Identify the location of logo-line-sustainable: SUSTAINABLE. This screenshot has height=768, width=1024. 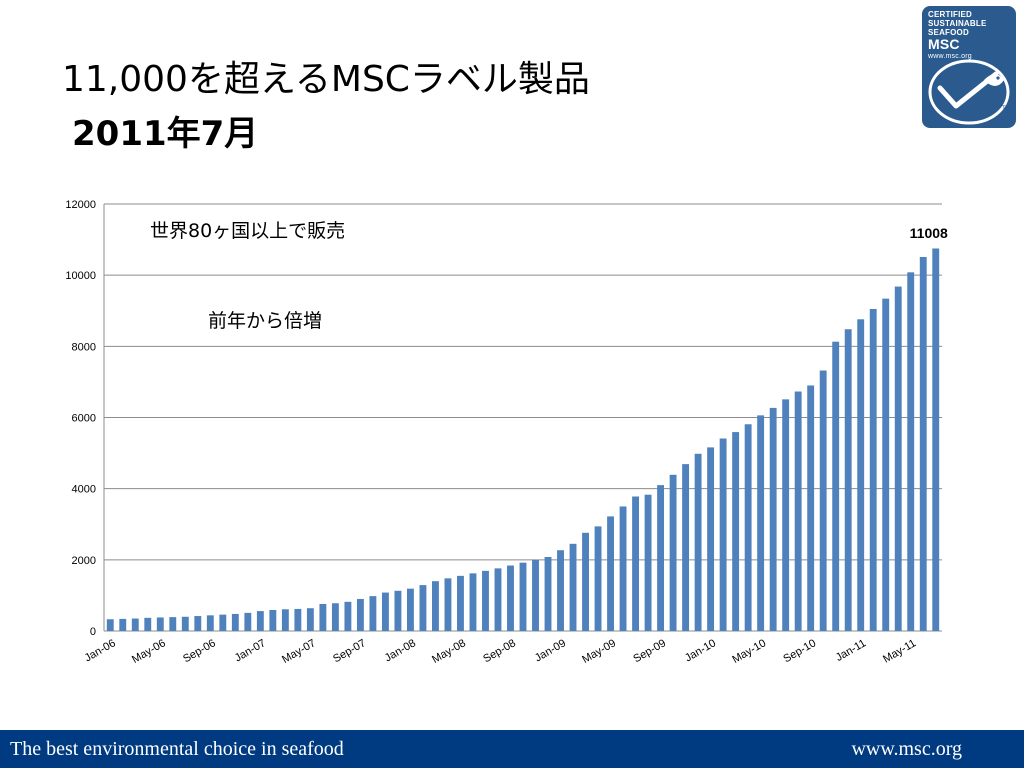
(957, 23).